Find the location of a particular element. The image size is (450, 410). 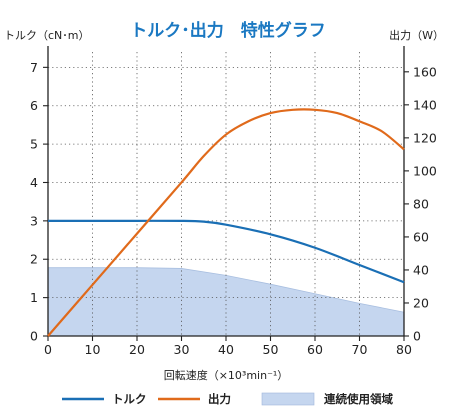

y-right-tick-label: 100 is located at coordinates (425, 170).